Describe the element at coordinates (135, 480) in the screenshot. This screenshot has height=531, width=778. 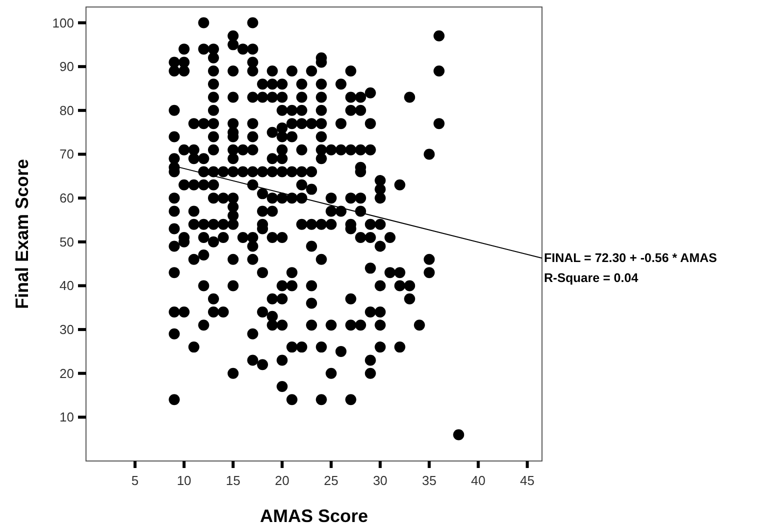
I see `x-tick-label: 5` at that location.